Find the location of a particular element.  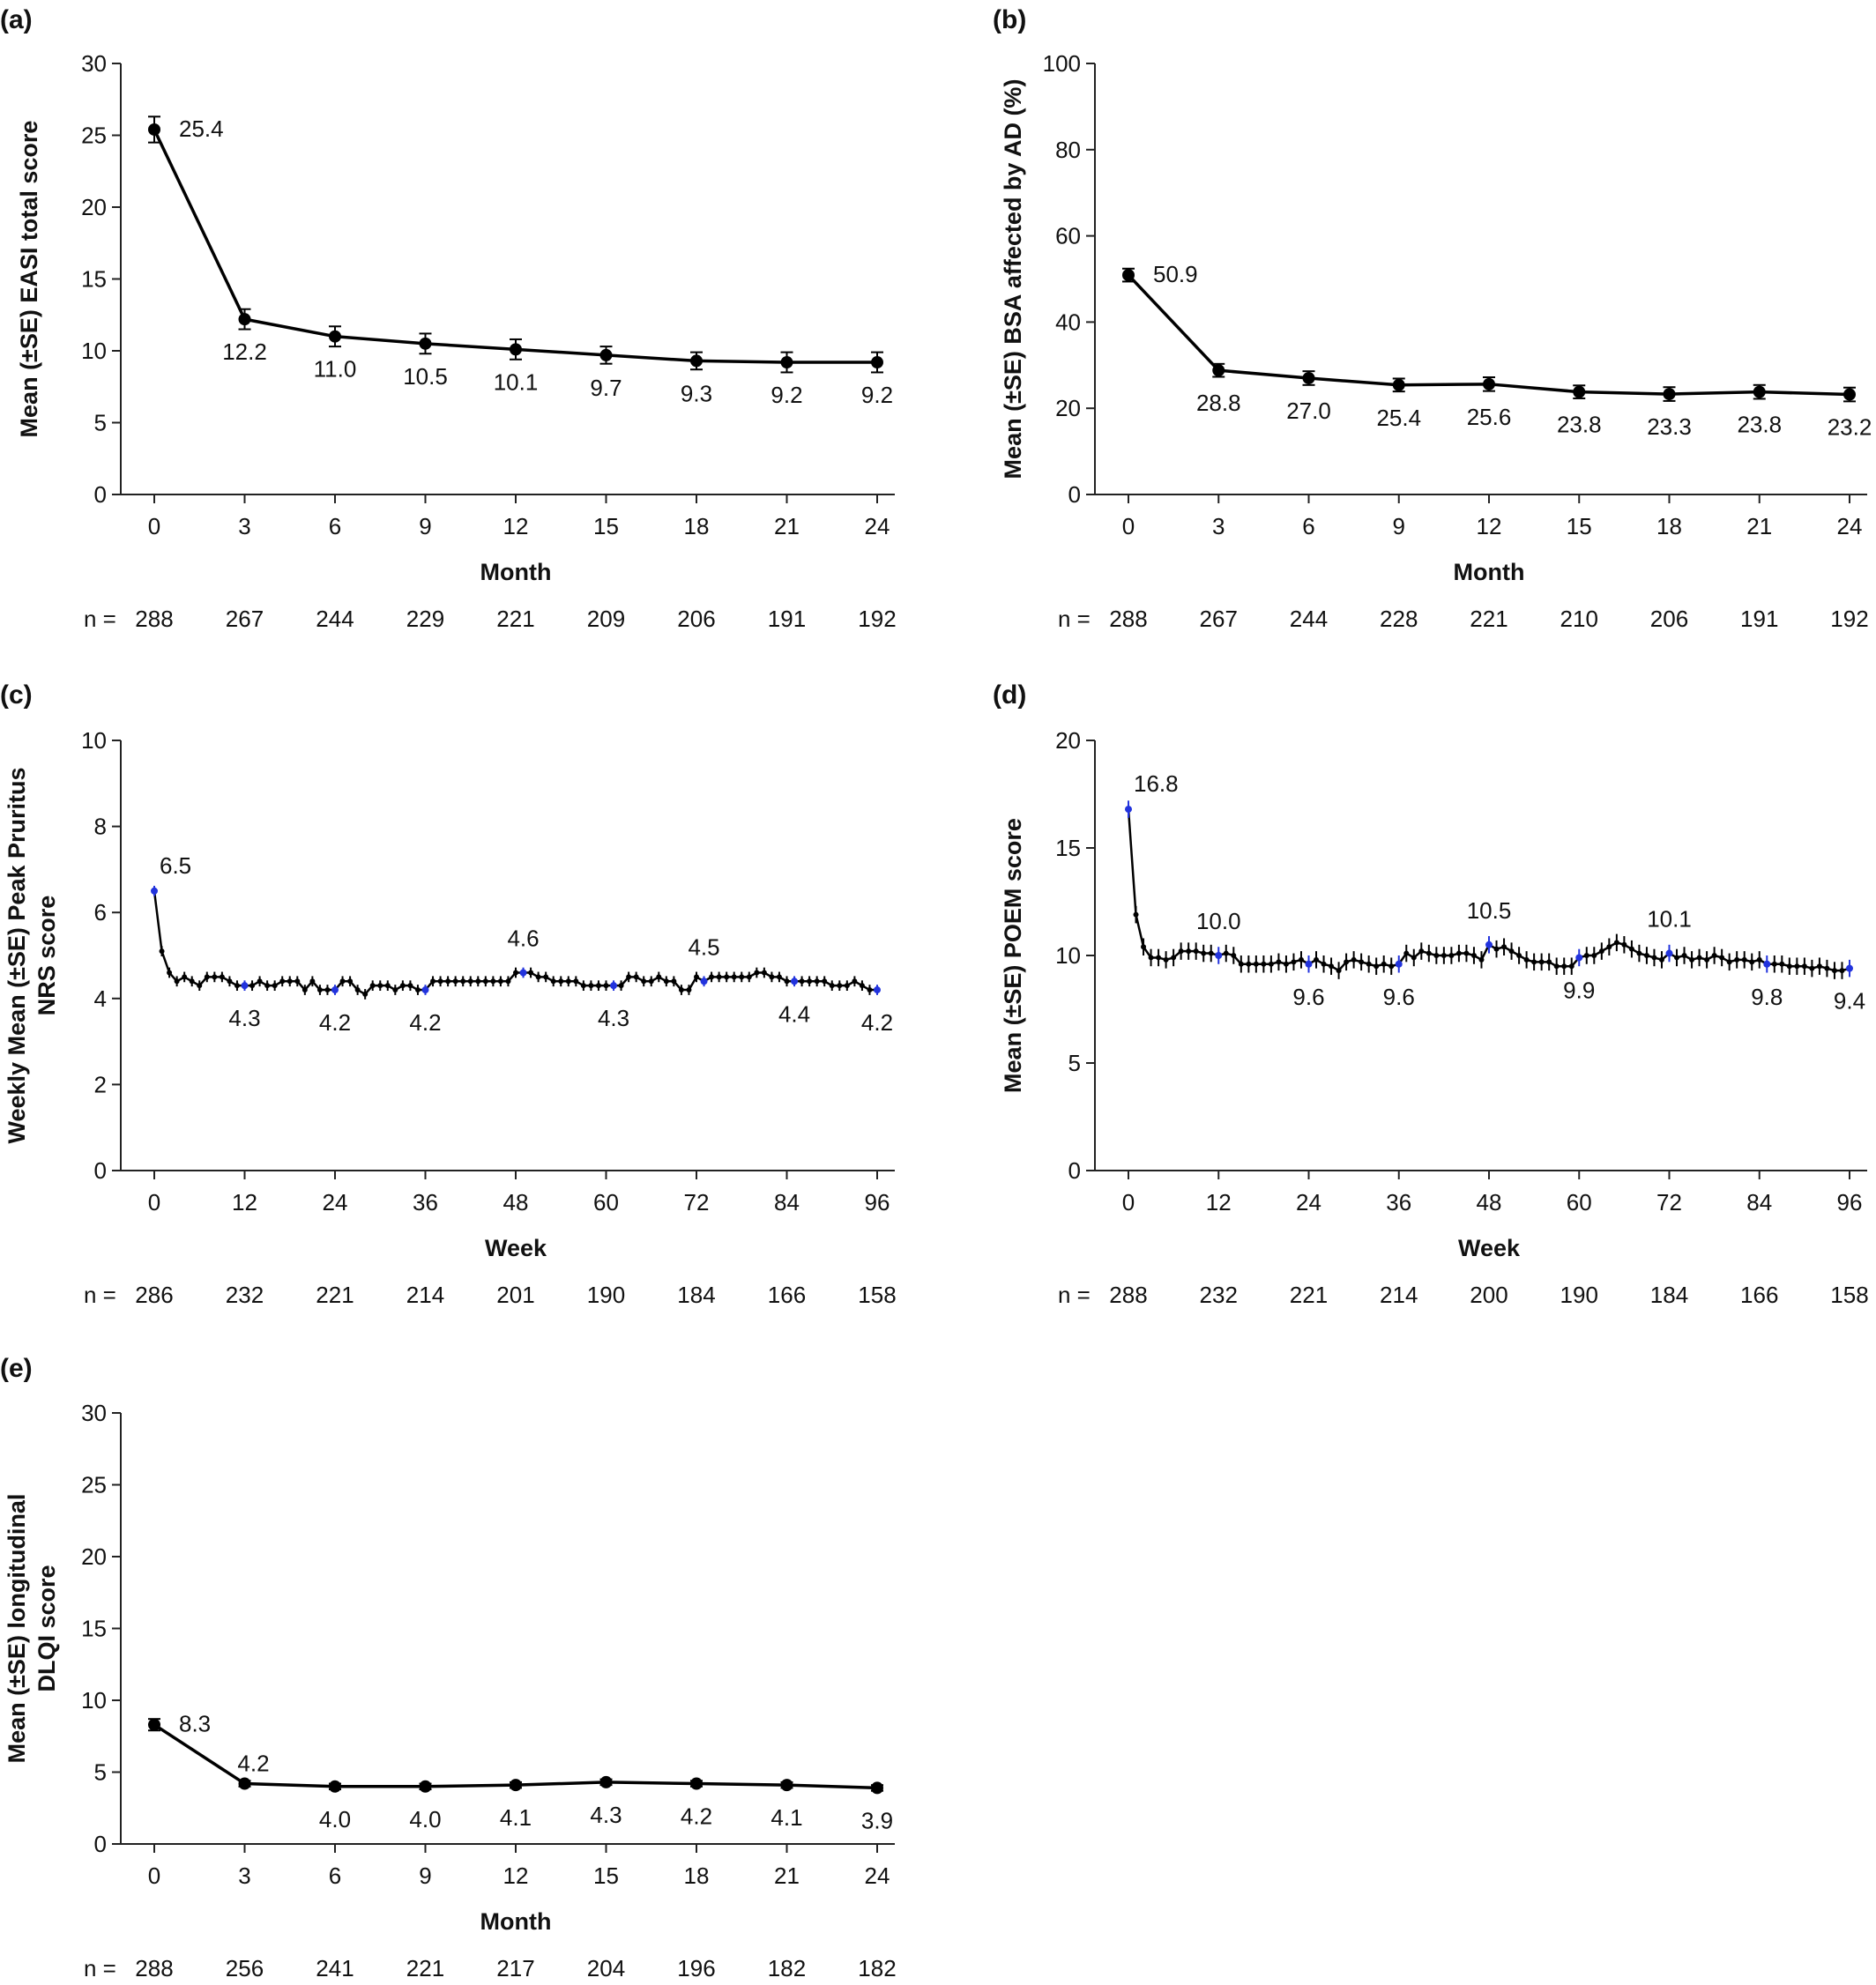

n-count: 182 is located at coordinates (787, 1968).